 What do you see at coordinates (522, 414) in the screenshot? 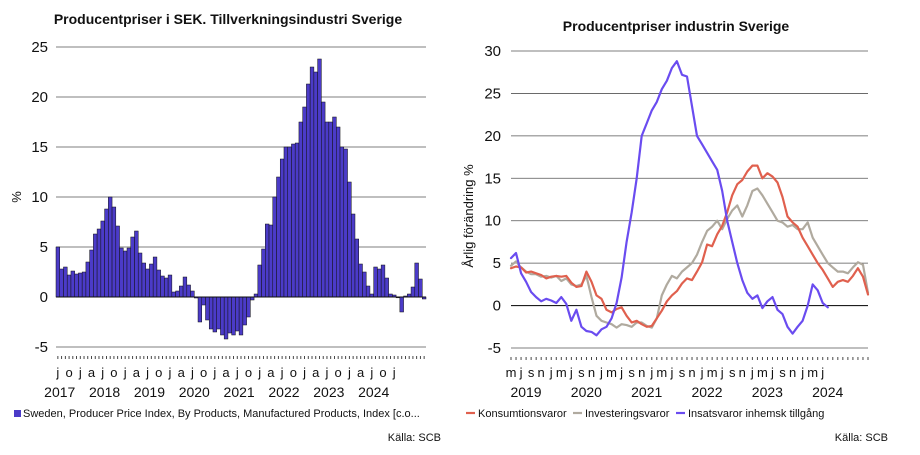
I see `right-legend-label: Konsumtionsvaror` at bounding box center [522, 414].